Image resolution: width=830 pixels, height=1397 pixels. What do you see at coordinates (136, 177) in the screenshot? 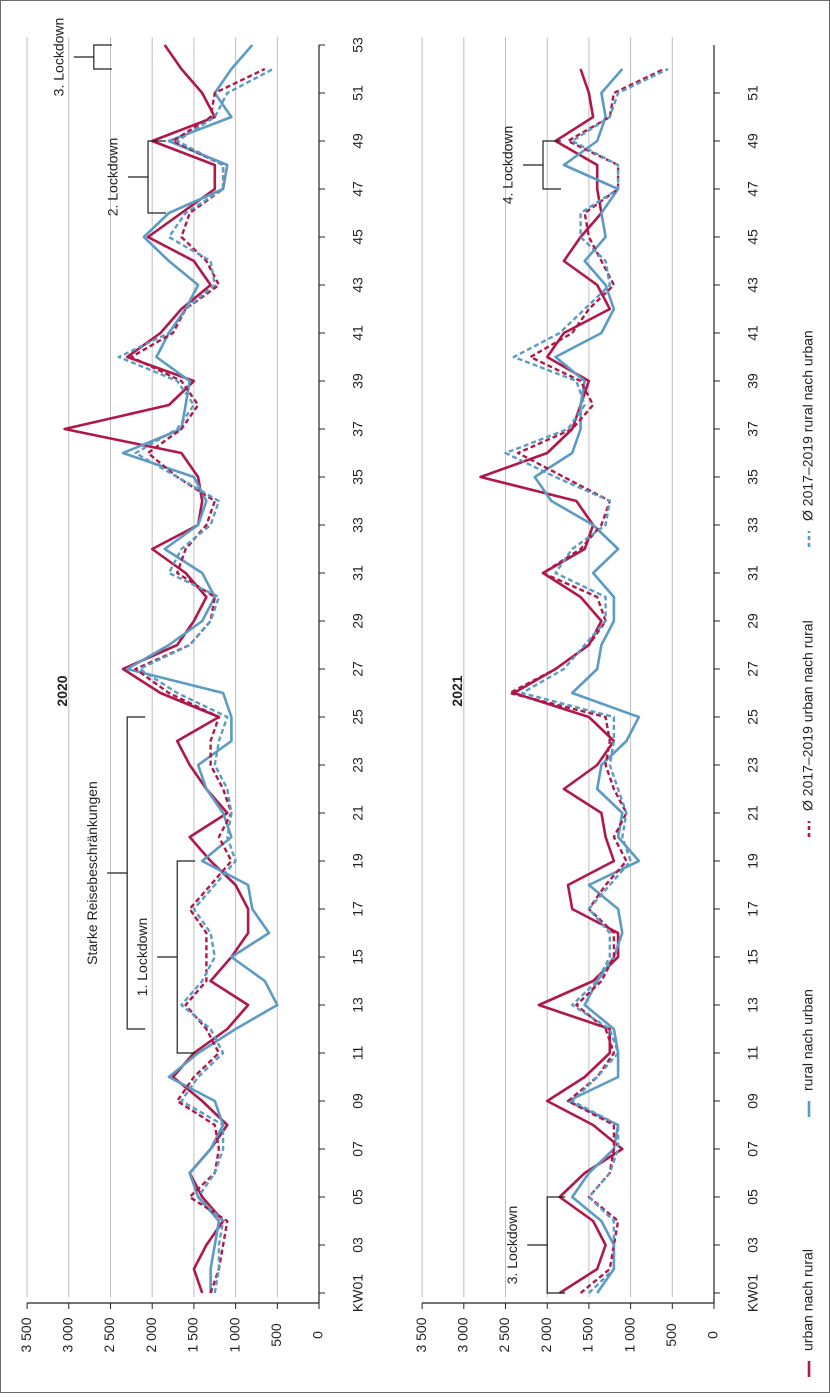
I see `annotation-2: 2. Lockdown` at bounding box center [136, 177].